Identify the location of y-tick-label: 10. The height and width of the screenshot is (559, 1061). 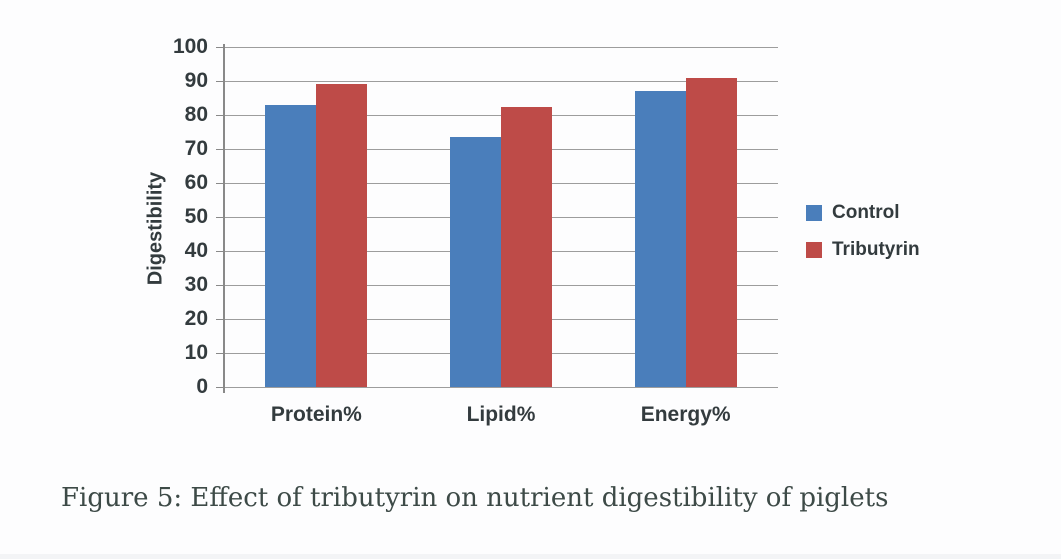
(196, 352).